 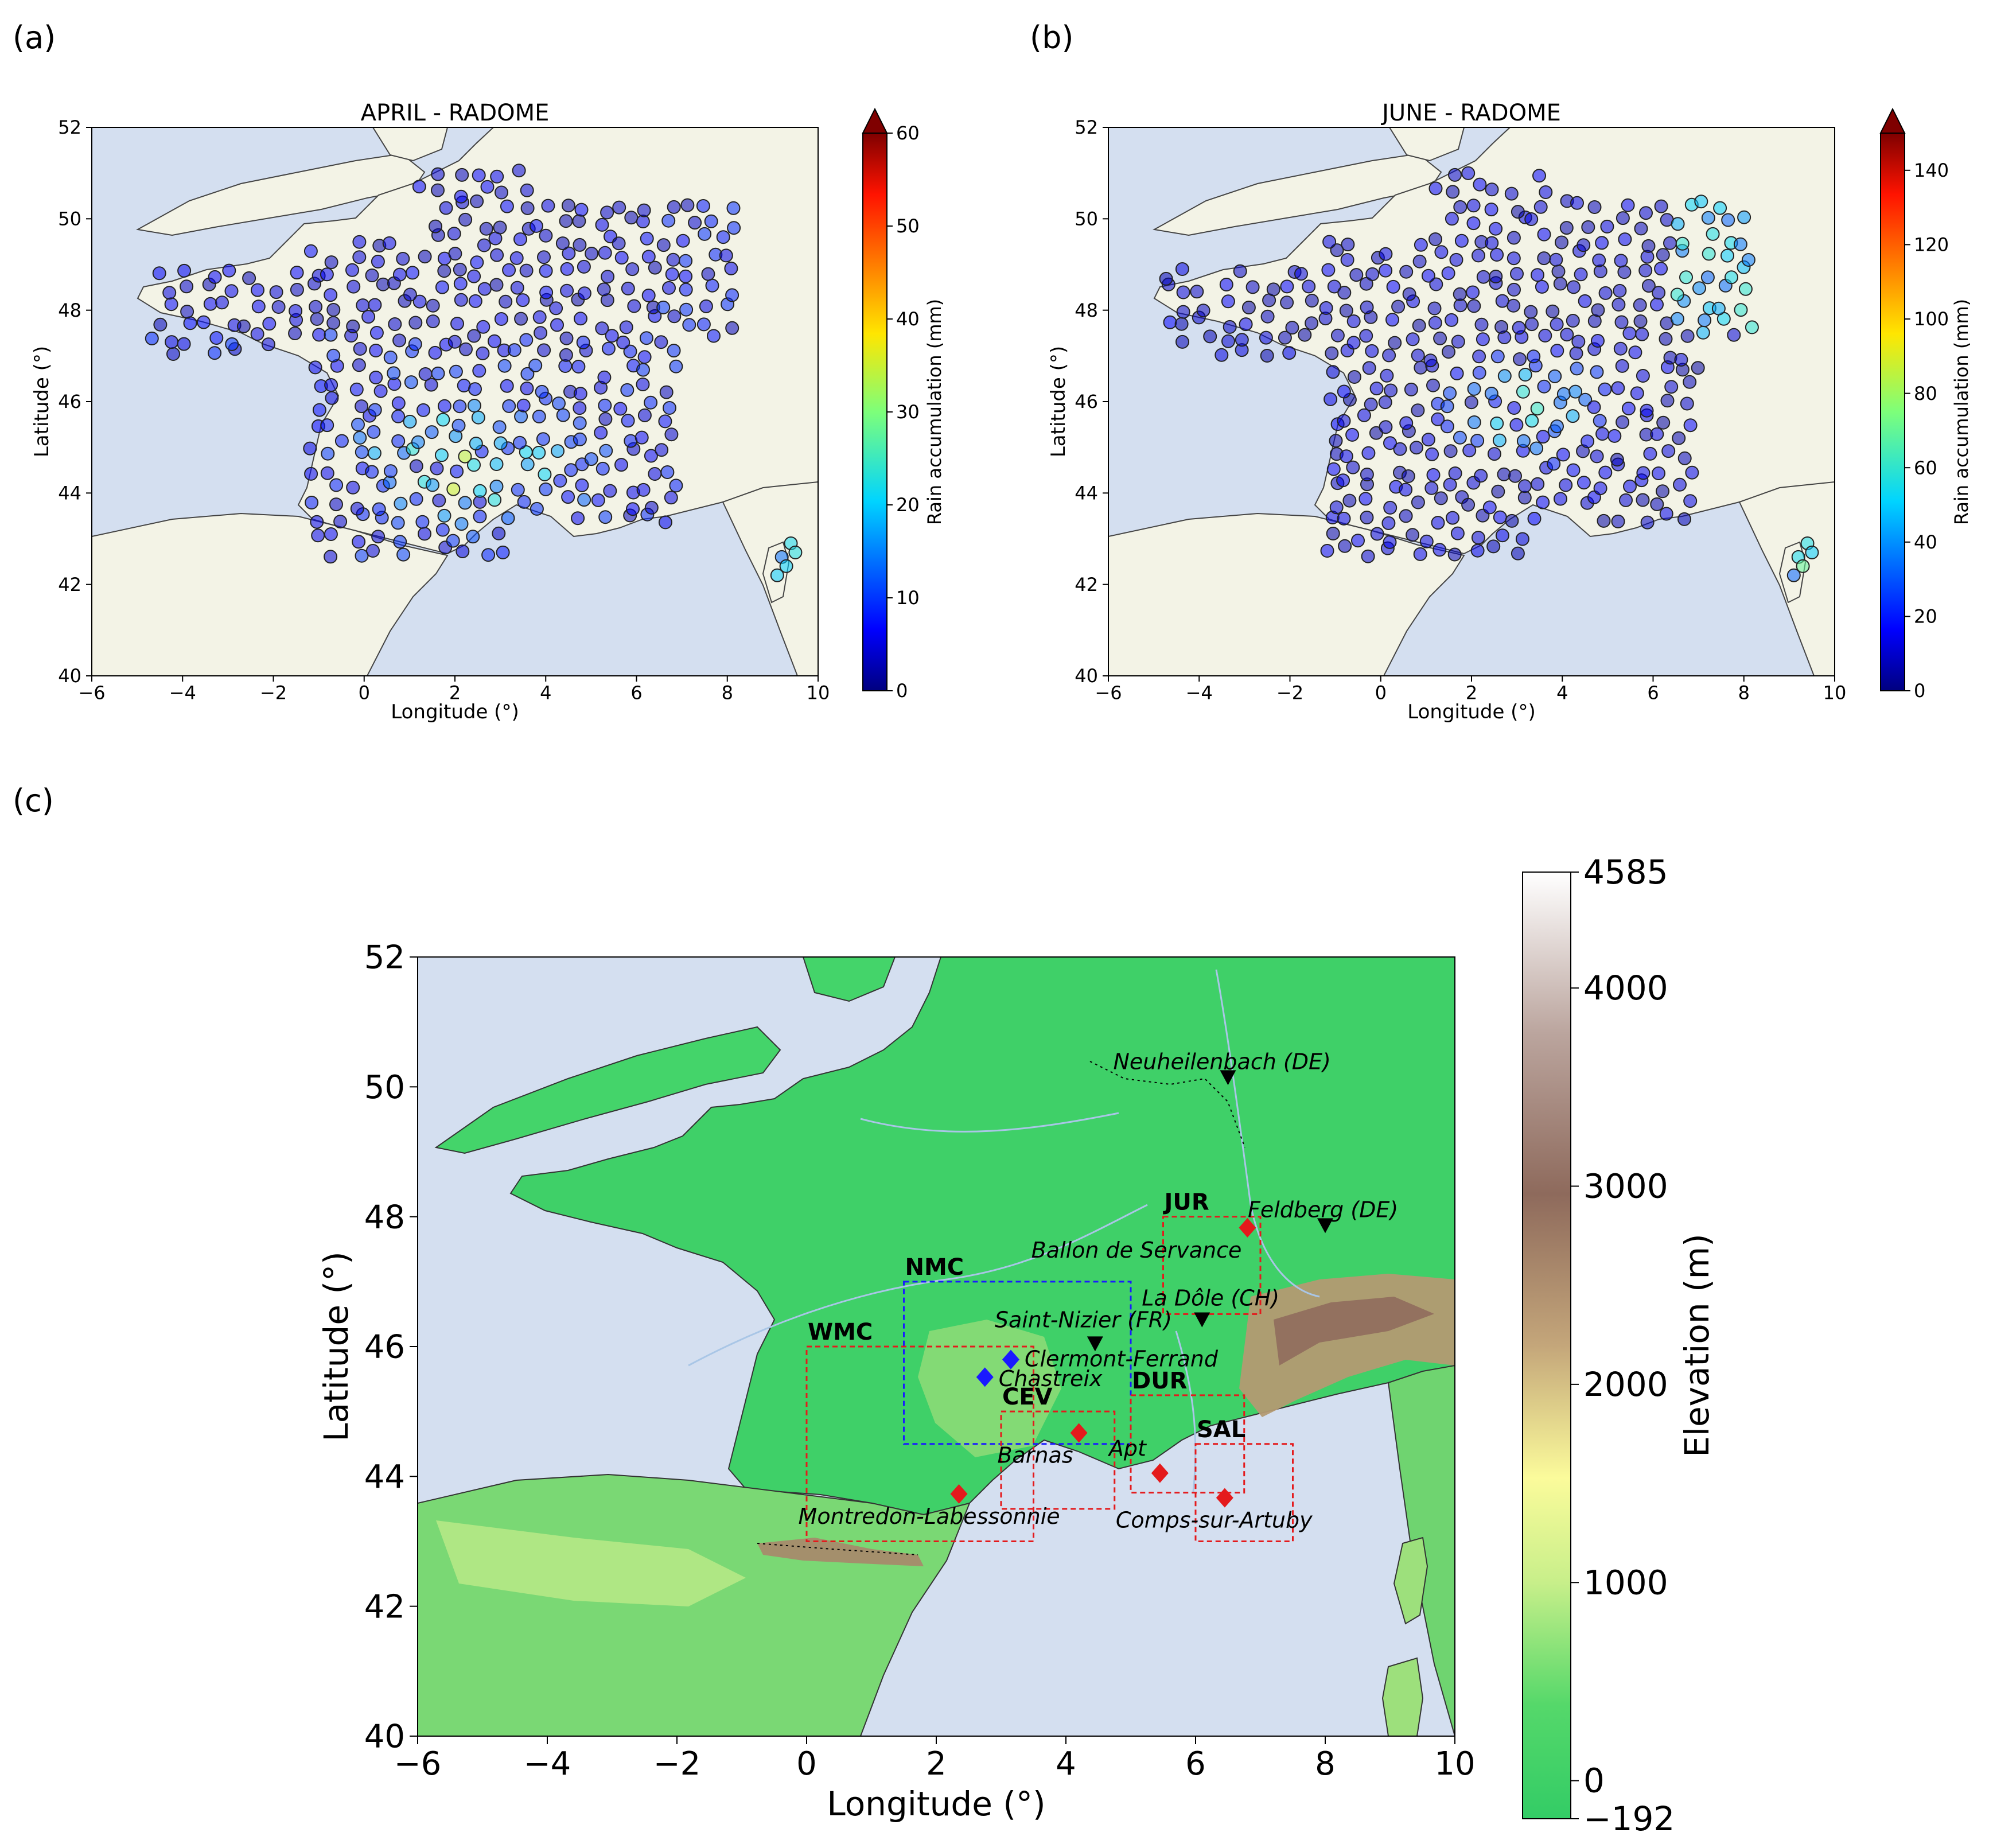 What do you see at coordinates (636, 693) in the screenshot?
I see `x-tick-label: 6` at bounding box center [636, 693].